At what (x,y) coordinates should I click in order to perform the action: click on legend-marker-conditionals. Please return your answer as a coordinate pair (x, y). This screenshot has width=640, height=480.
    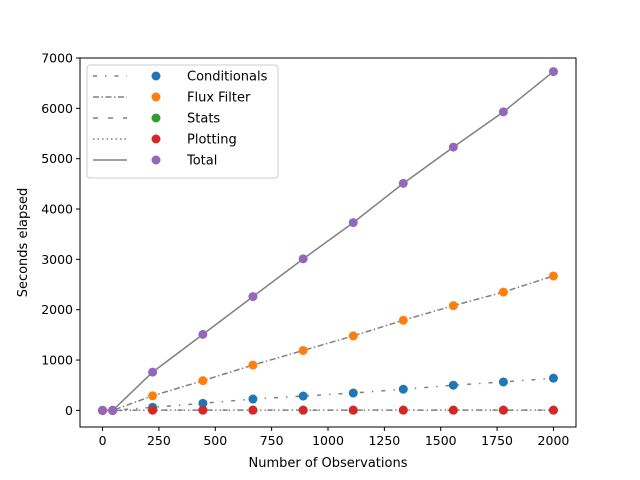
    Looking at the image, I should click on (156, 76).